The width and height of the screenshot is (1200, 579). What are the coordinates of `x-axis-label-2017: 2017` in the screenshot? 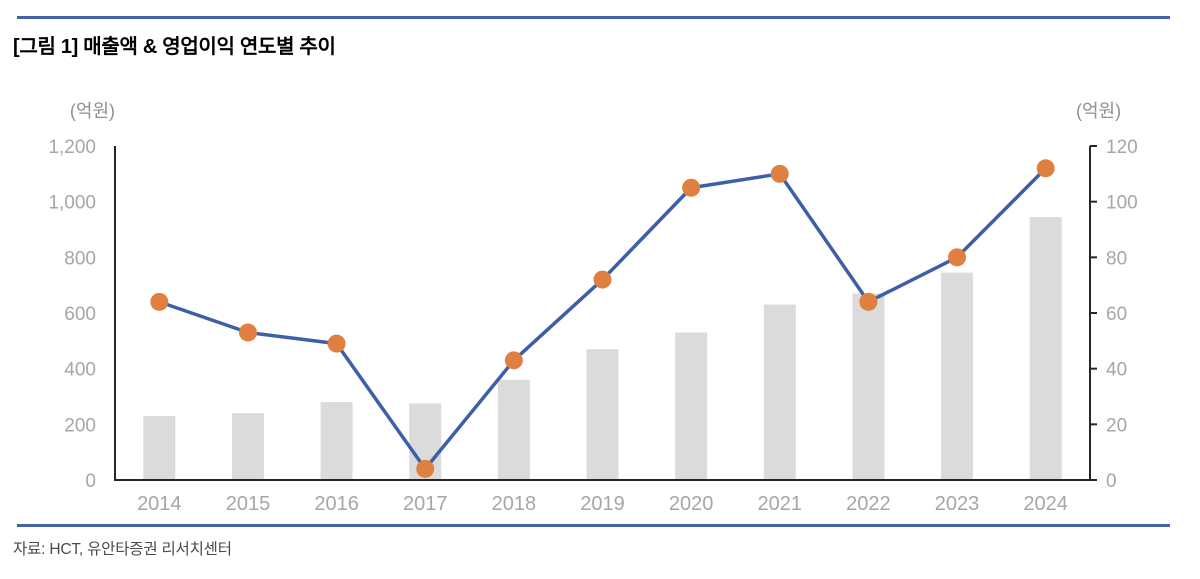 It's located at (425, 504).